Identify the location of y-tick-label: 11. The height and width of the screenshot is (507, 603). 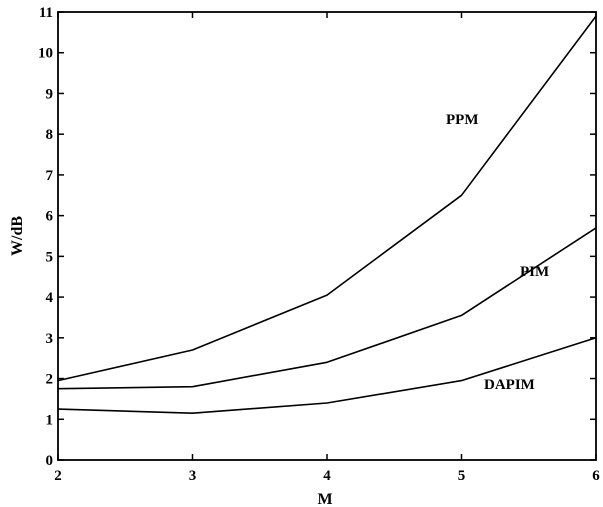
(46, 13).